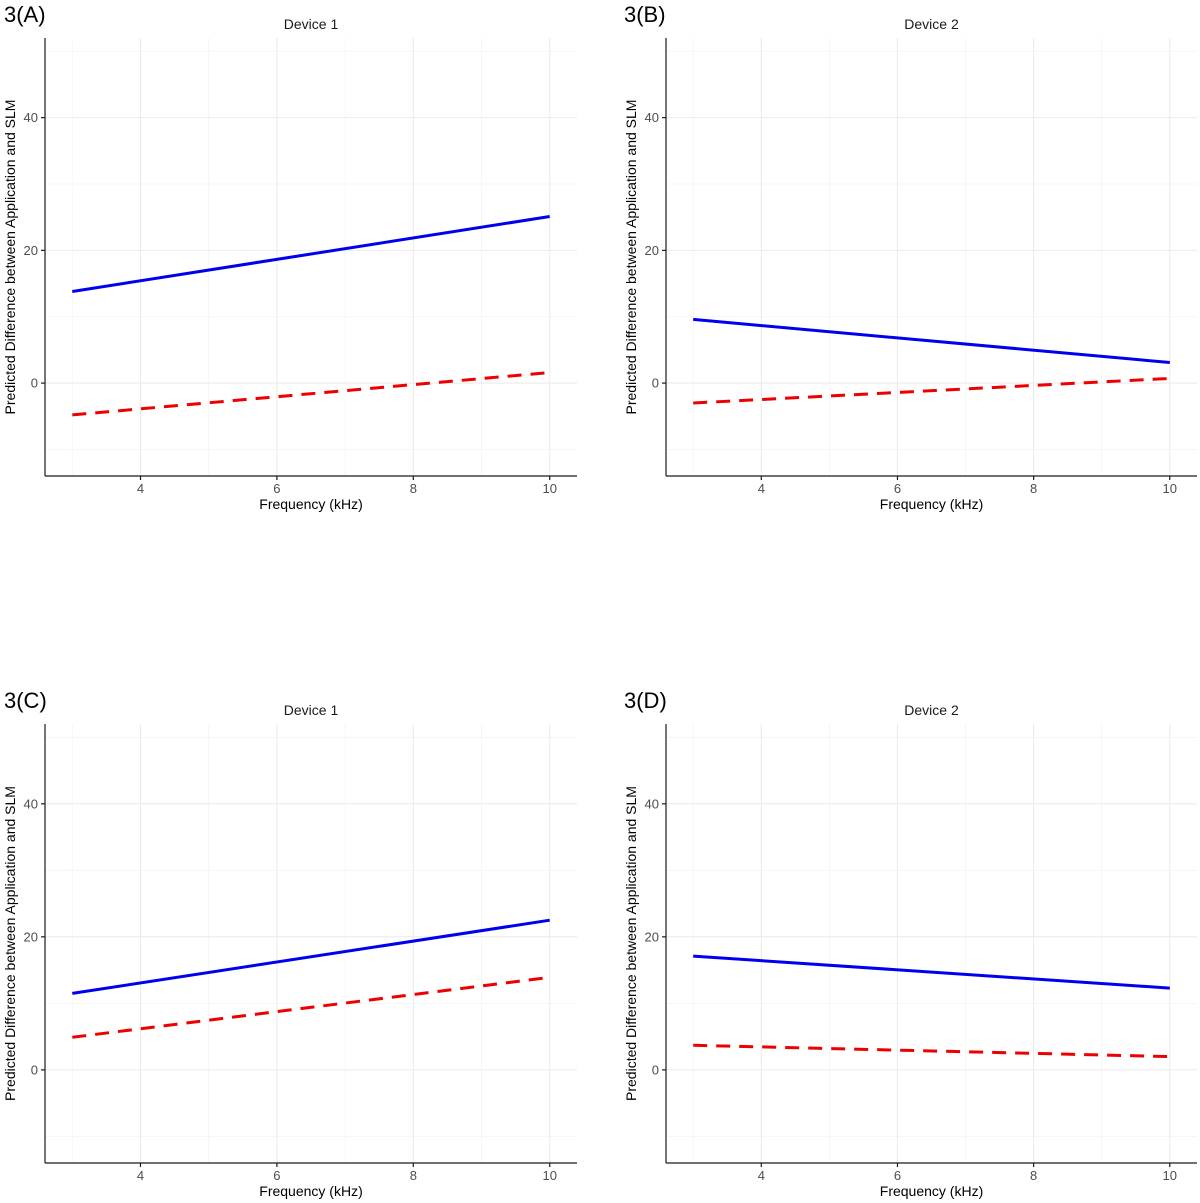 This screenshot has width=1200, height=1203. Describe the element at coordinates (645, 700) in the screenshot. I see `panel-label: 3(D)` at that location.